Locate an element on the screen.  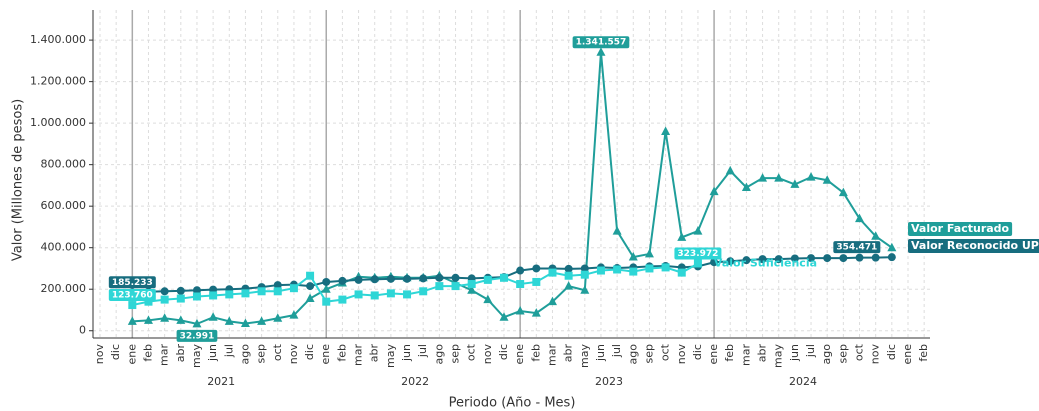
y-tick-label: 400.000 is located at coordinates (64, 247).